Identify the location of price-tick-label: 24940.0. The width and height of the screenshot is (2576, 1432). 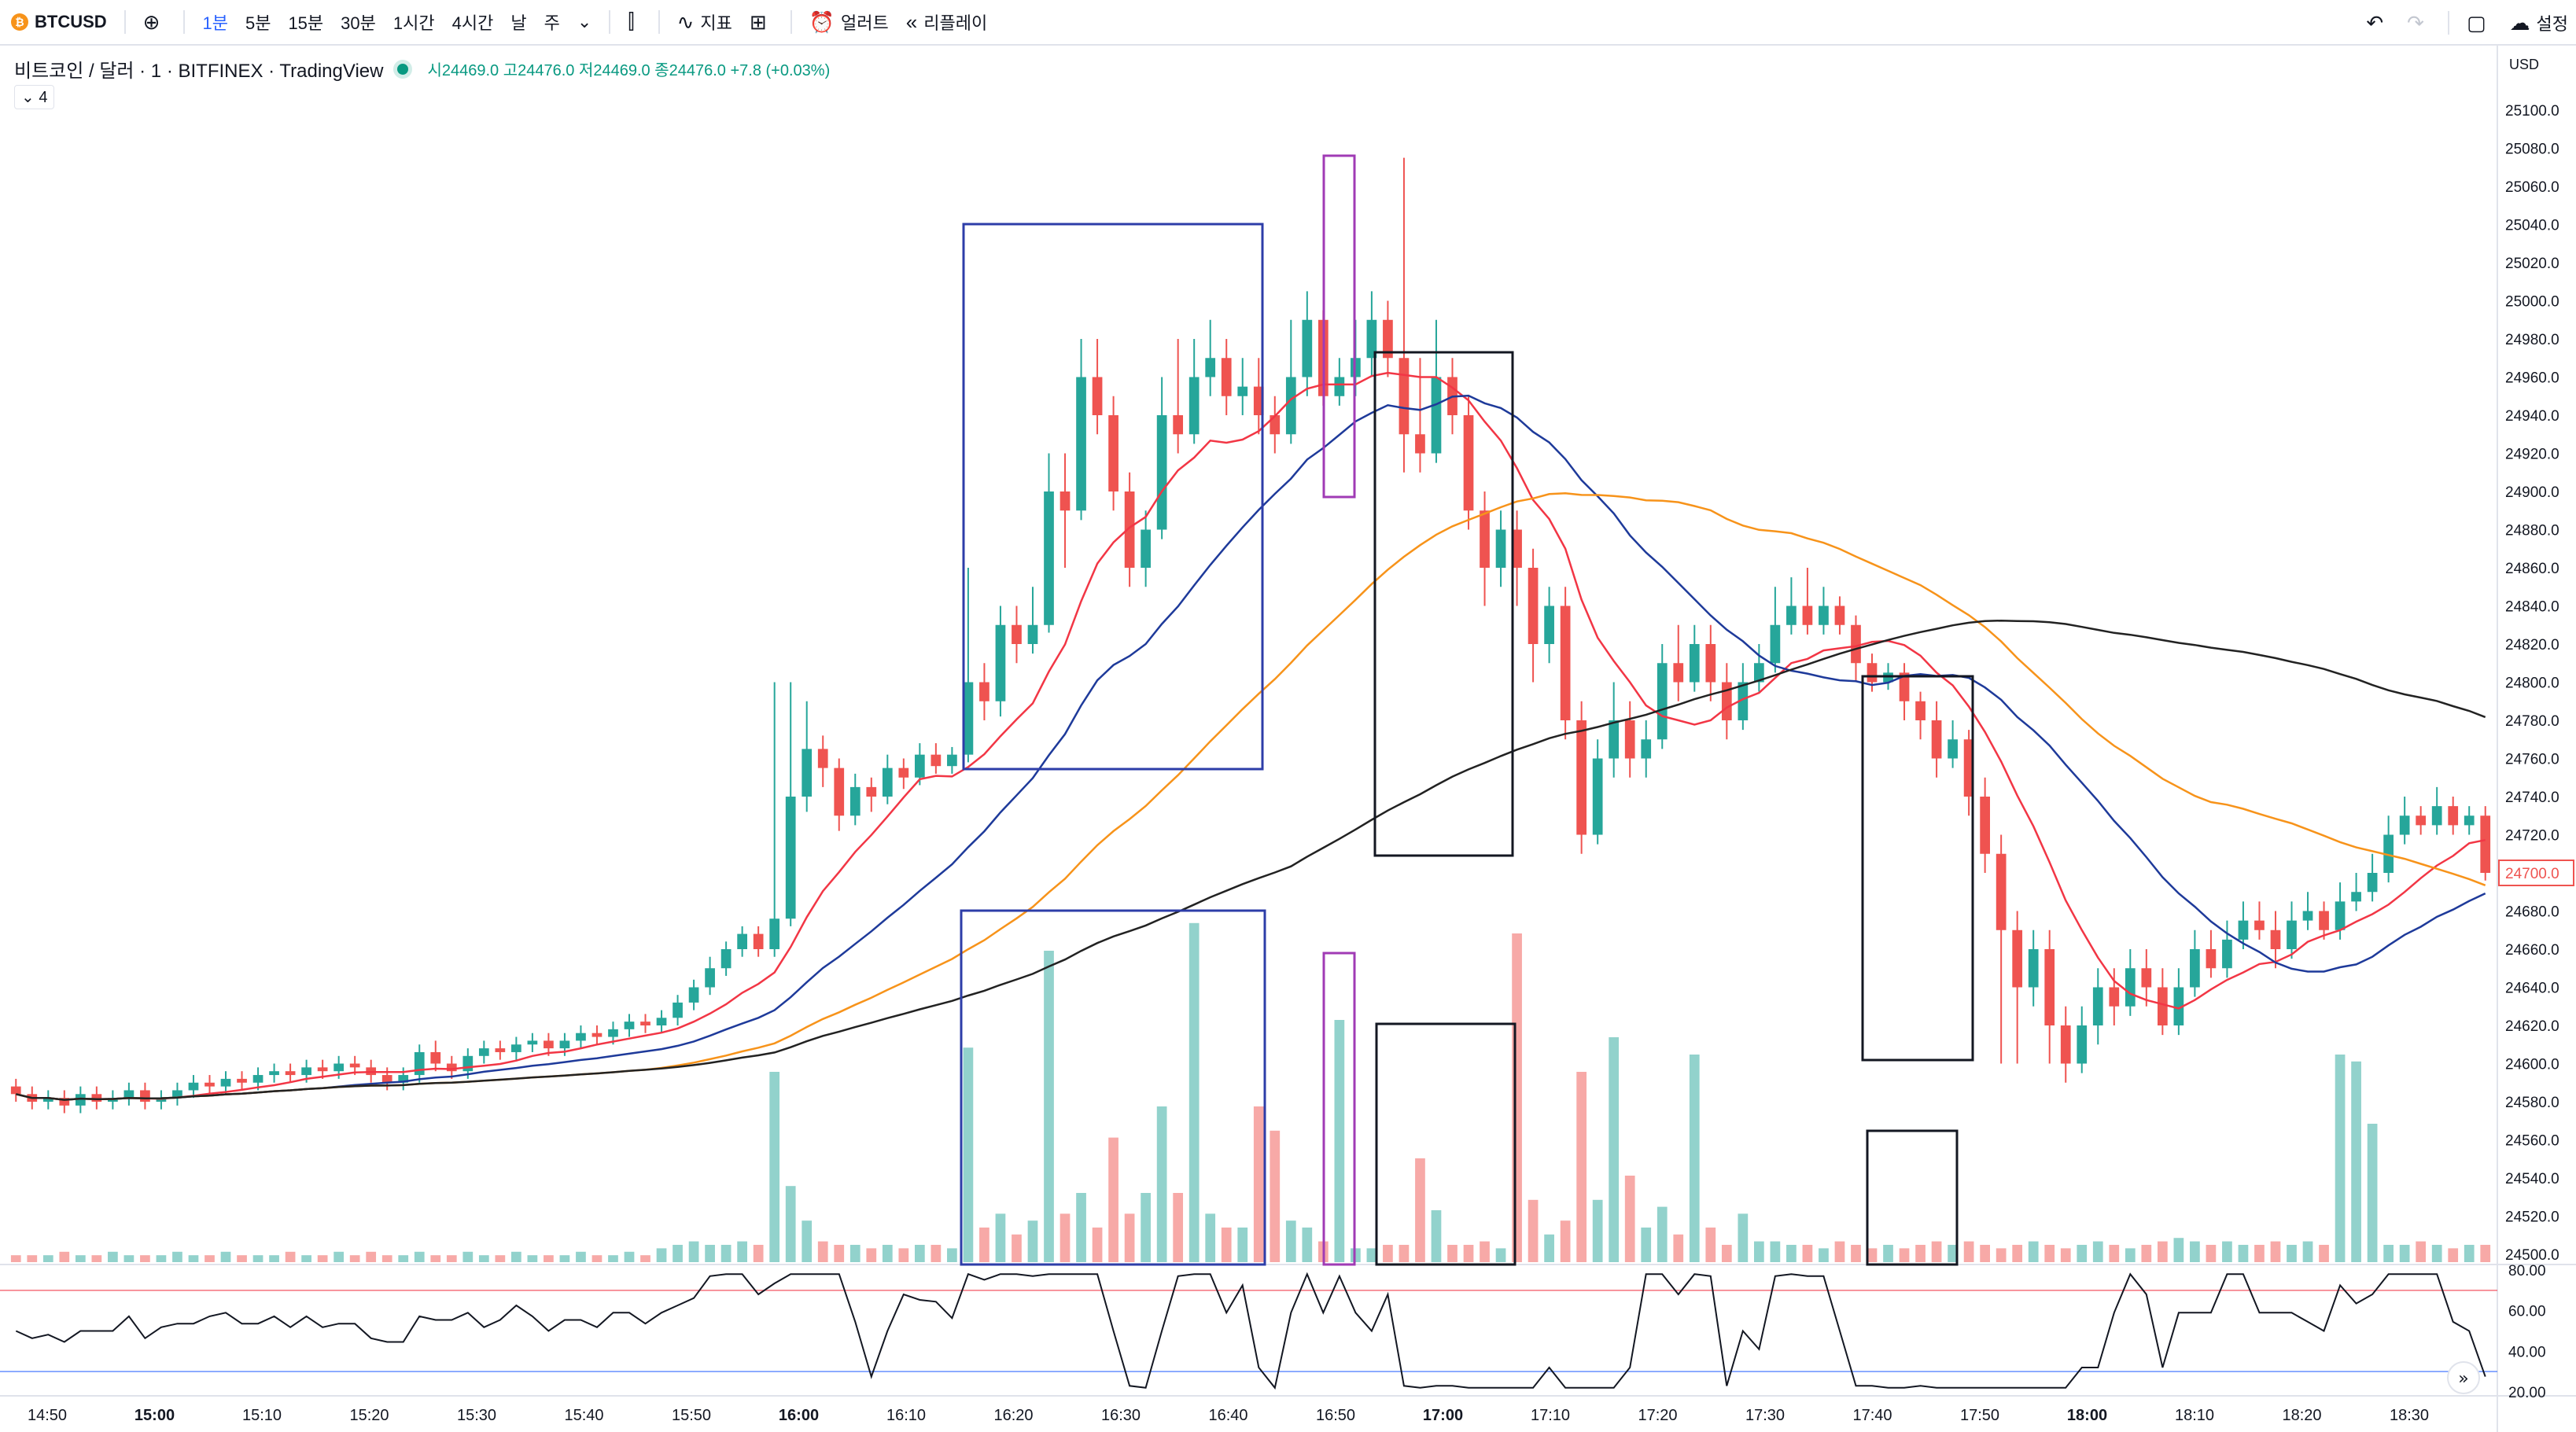
(2532, 416).